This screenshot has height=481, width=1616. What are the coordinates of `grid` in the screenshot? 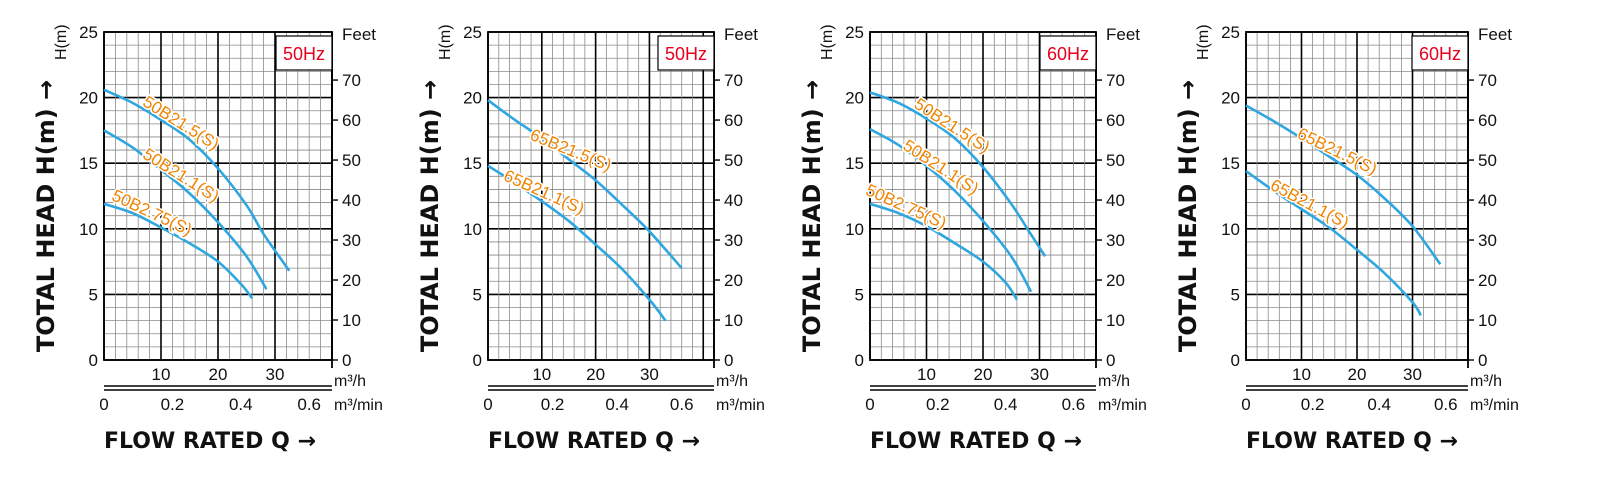 It's located at (601, 196).